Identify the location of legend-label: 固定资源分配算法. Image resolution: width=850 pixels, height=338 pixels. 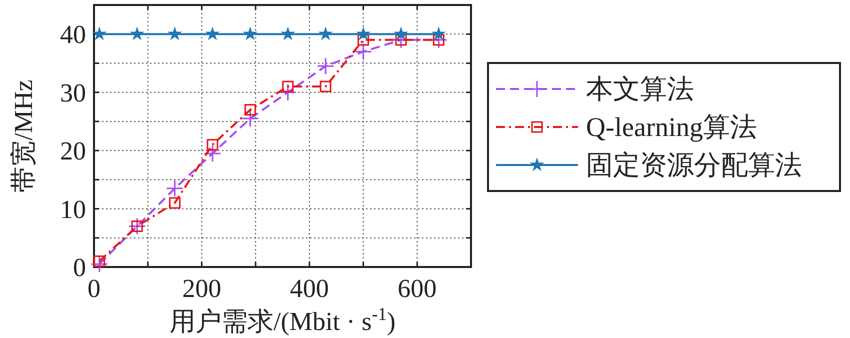
(694, 165).